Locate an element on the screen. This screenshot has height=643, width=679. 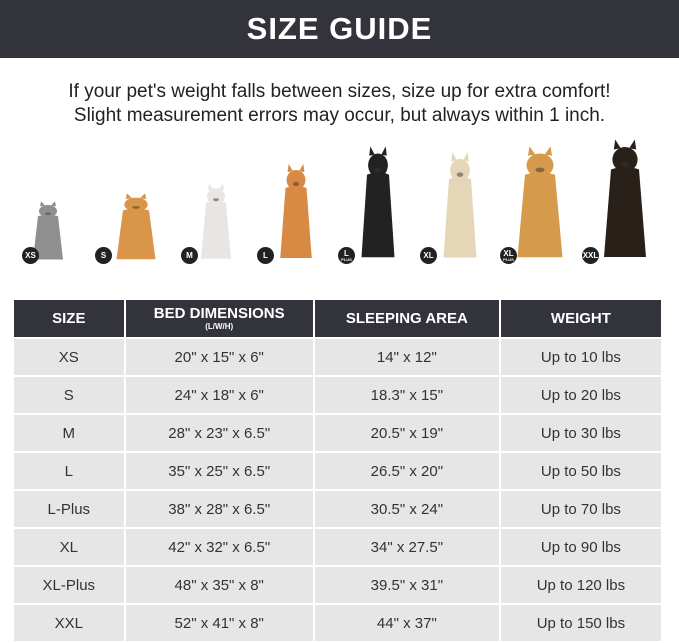
table-cell: Up to 50 lbs is located at coordinates (580, 471).